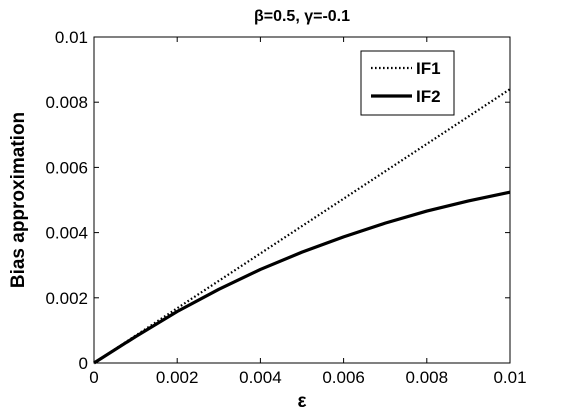 This screenshot has height=414, width=561. What do you see at coordinates (71, 37) in the screenshot?
I see `y-tick-label: 0.01` at bounding box center [71, 37].